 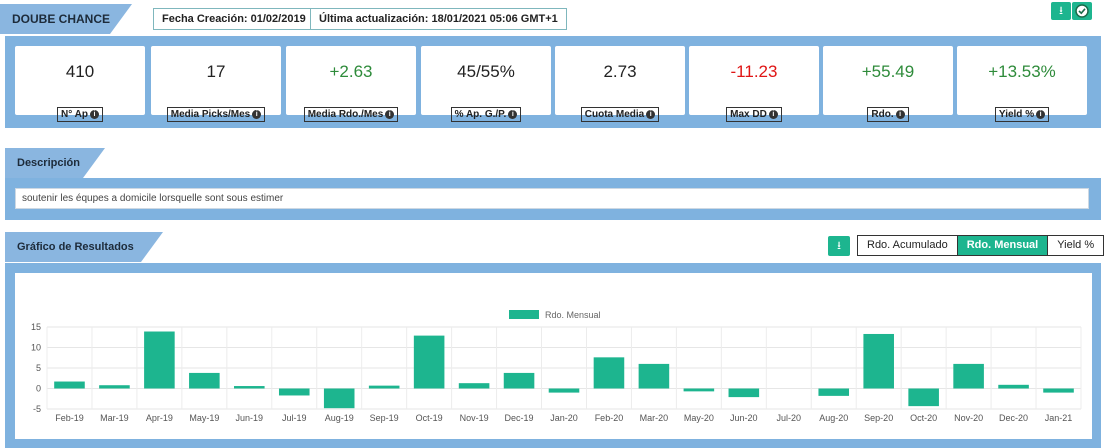 I want to click on x-tick-label: Mar-20, so click(x=654, y=418).